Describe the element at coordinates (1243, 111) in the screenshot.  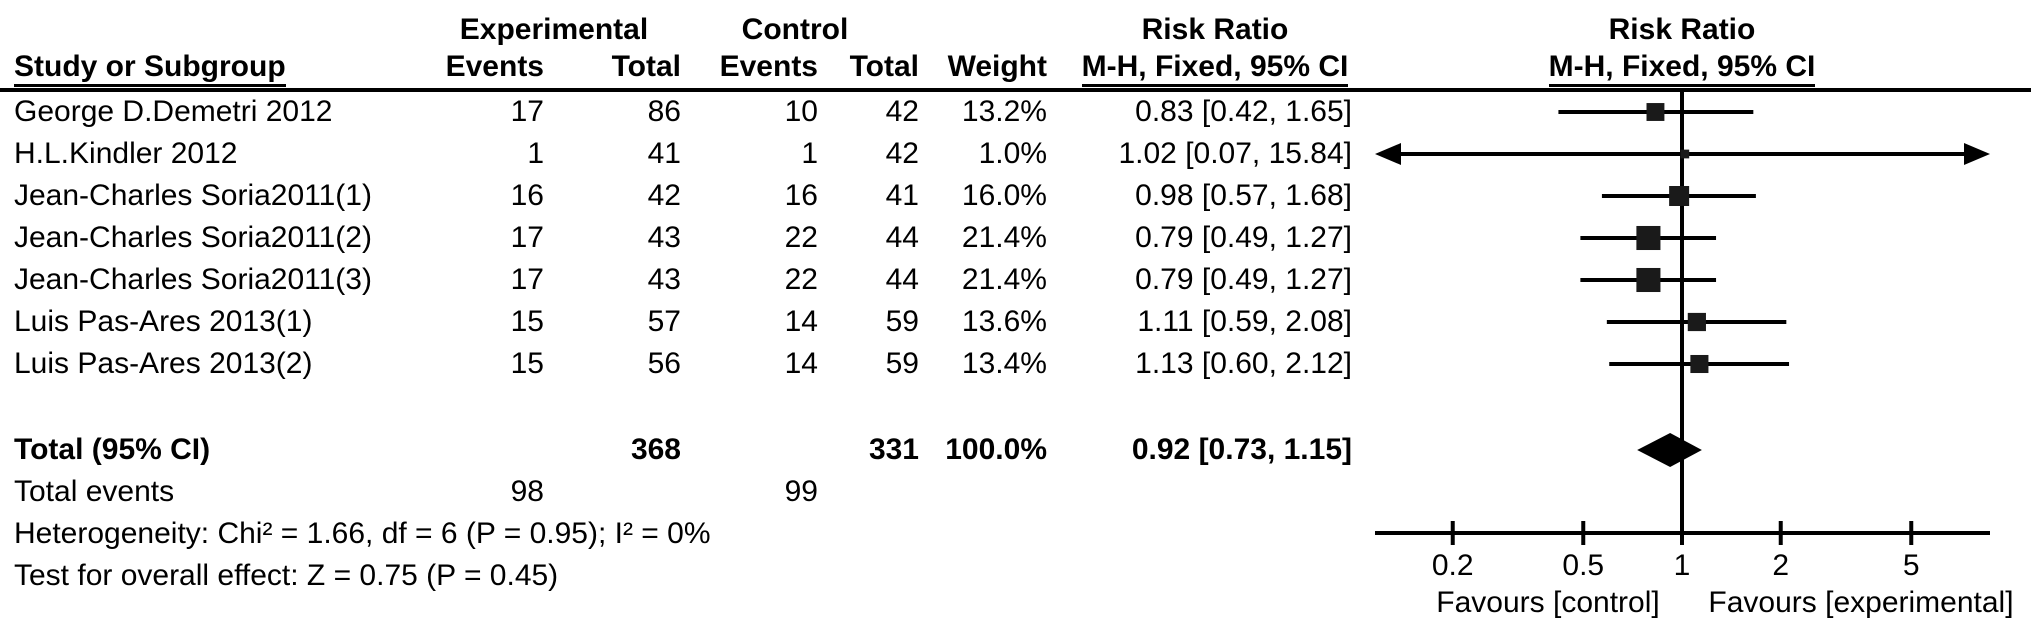
I see `risk-ratio-ci-text: 0.83 [0.42, 1.65]` at that location.